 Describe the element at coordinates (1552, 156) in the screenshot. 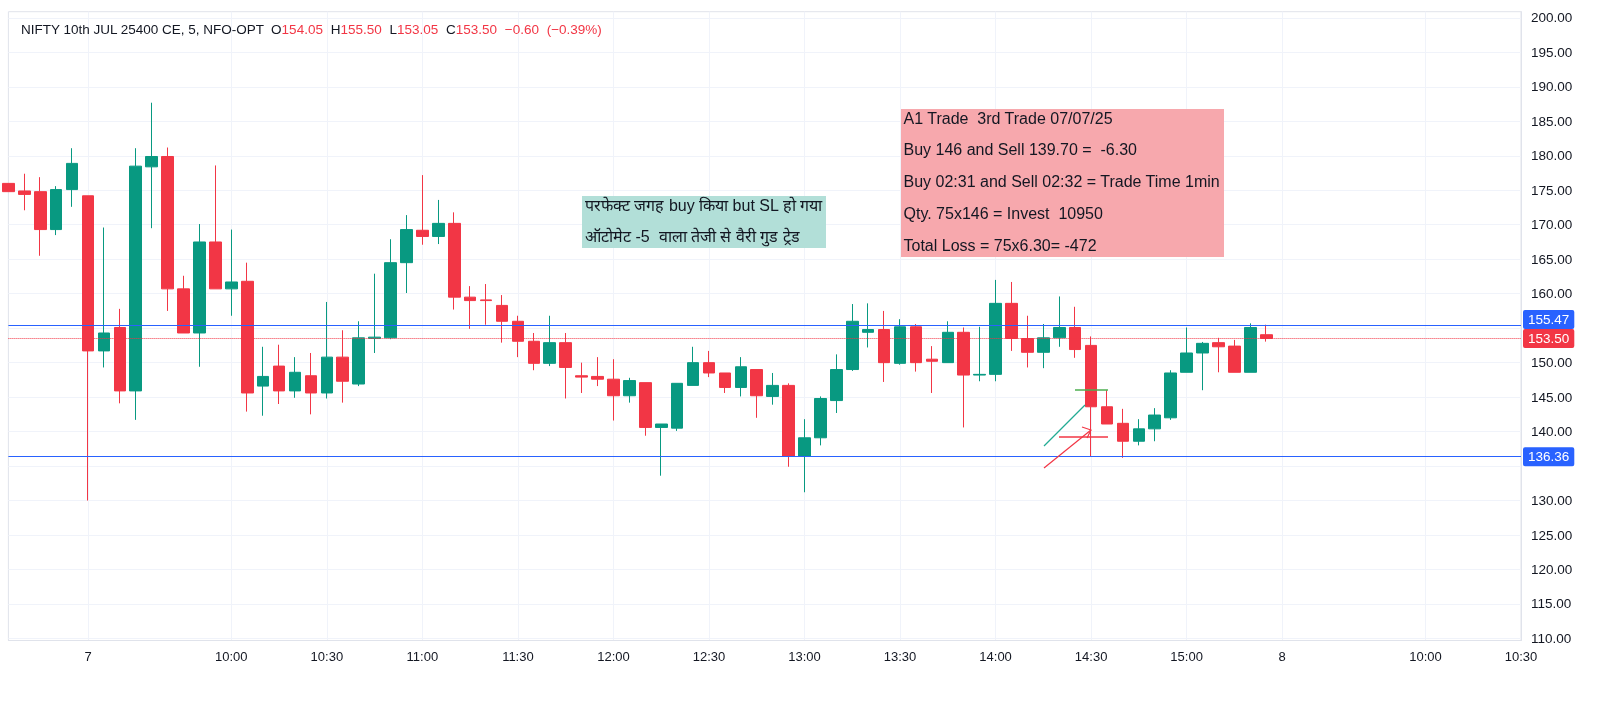

I see `y-tick-label: 180.00` at that location.